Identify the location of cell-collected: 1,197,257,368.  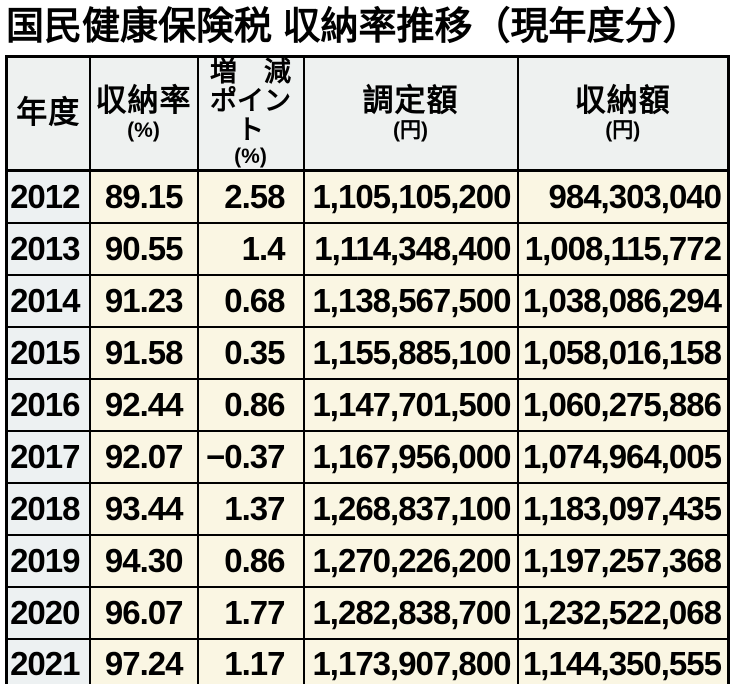
(623, 560).